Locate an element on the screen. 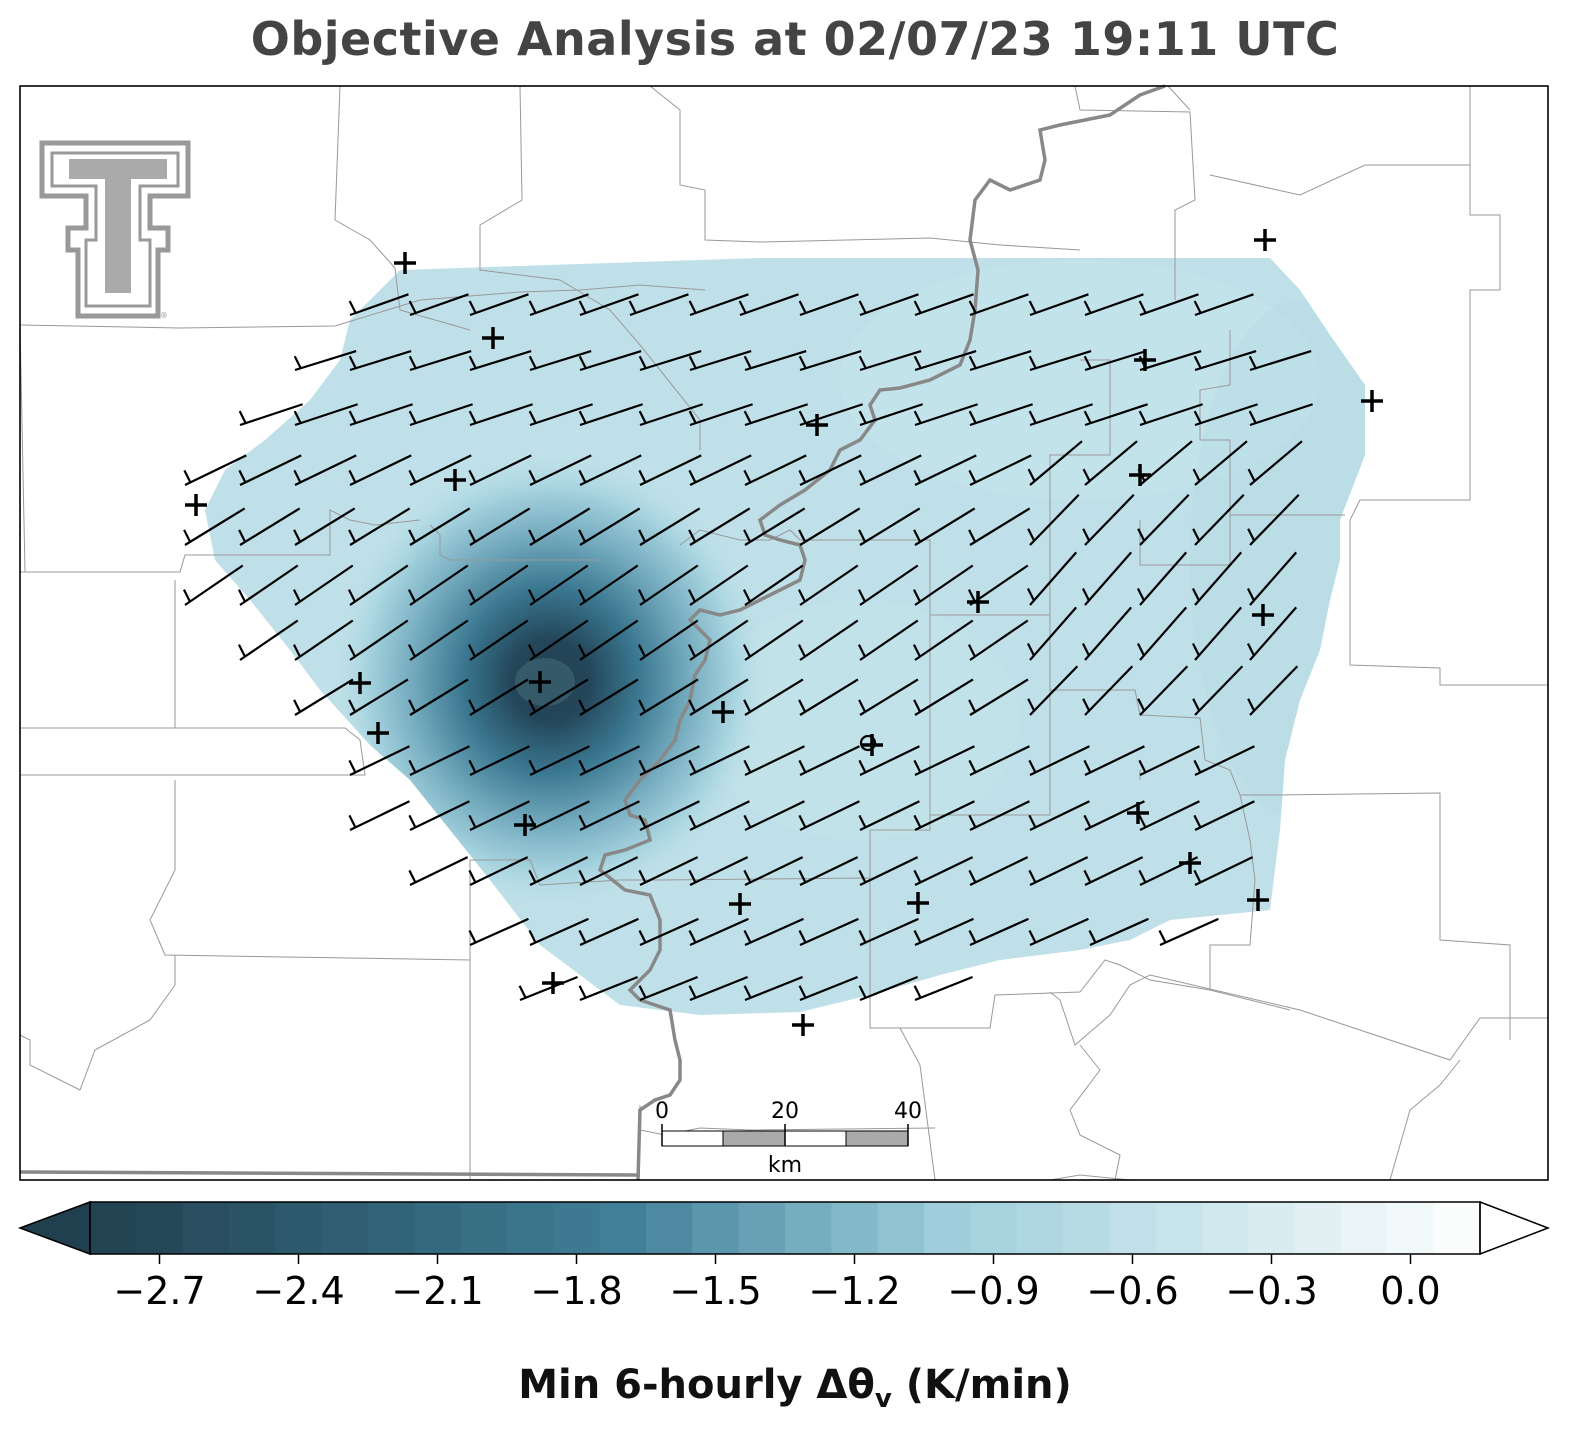 This screenshot has width=1590, height=1434. colorbar-label-units: (K/min) is located at coordinates (988, 1385).